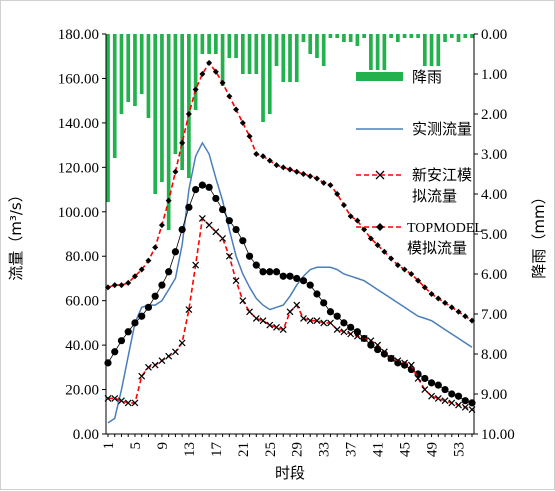 The height and width of the screenshot is (491, 555). I want to click on y-left-tick-label: 40.00, so click(82, 346).